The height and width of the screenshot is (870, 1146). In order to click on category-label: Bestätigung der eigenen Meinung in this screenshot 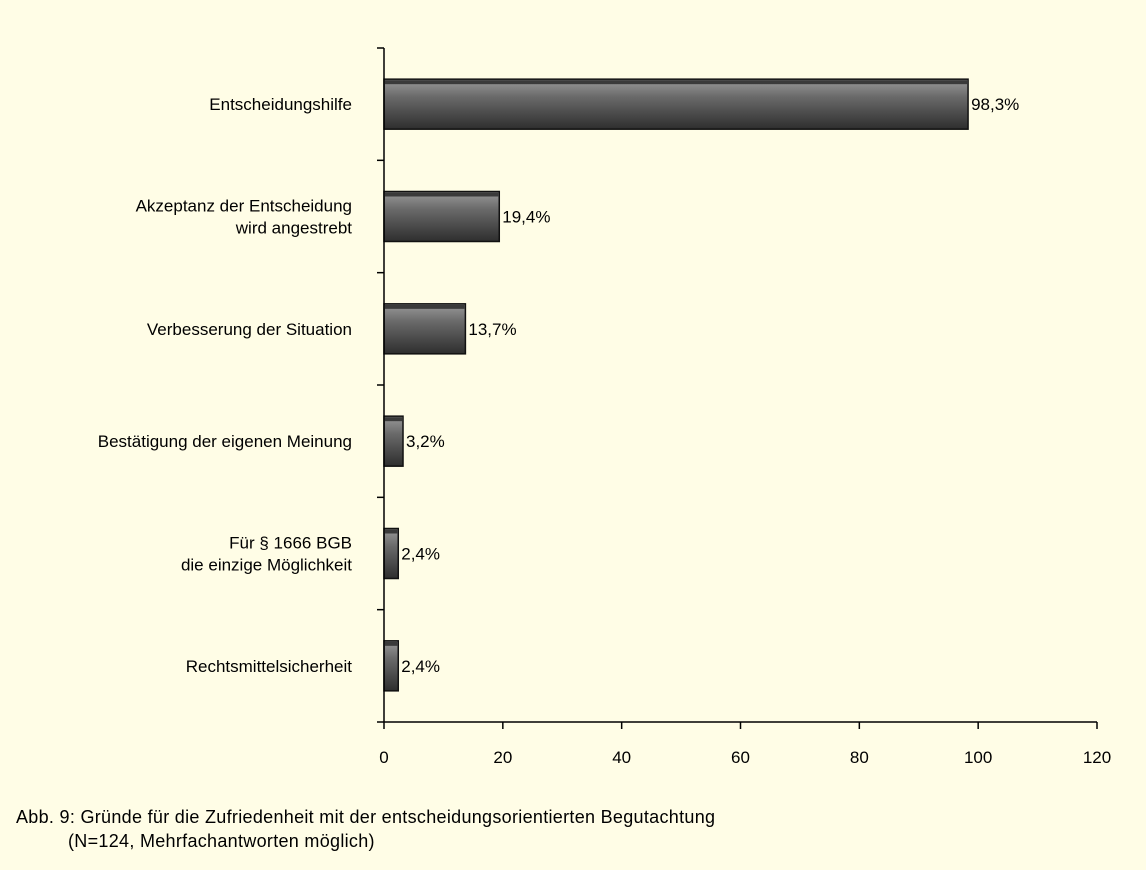, I will do `click(225, 441)`.